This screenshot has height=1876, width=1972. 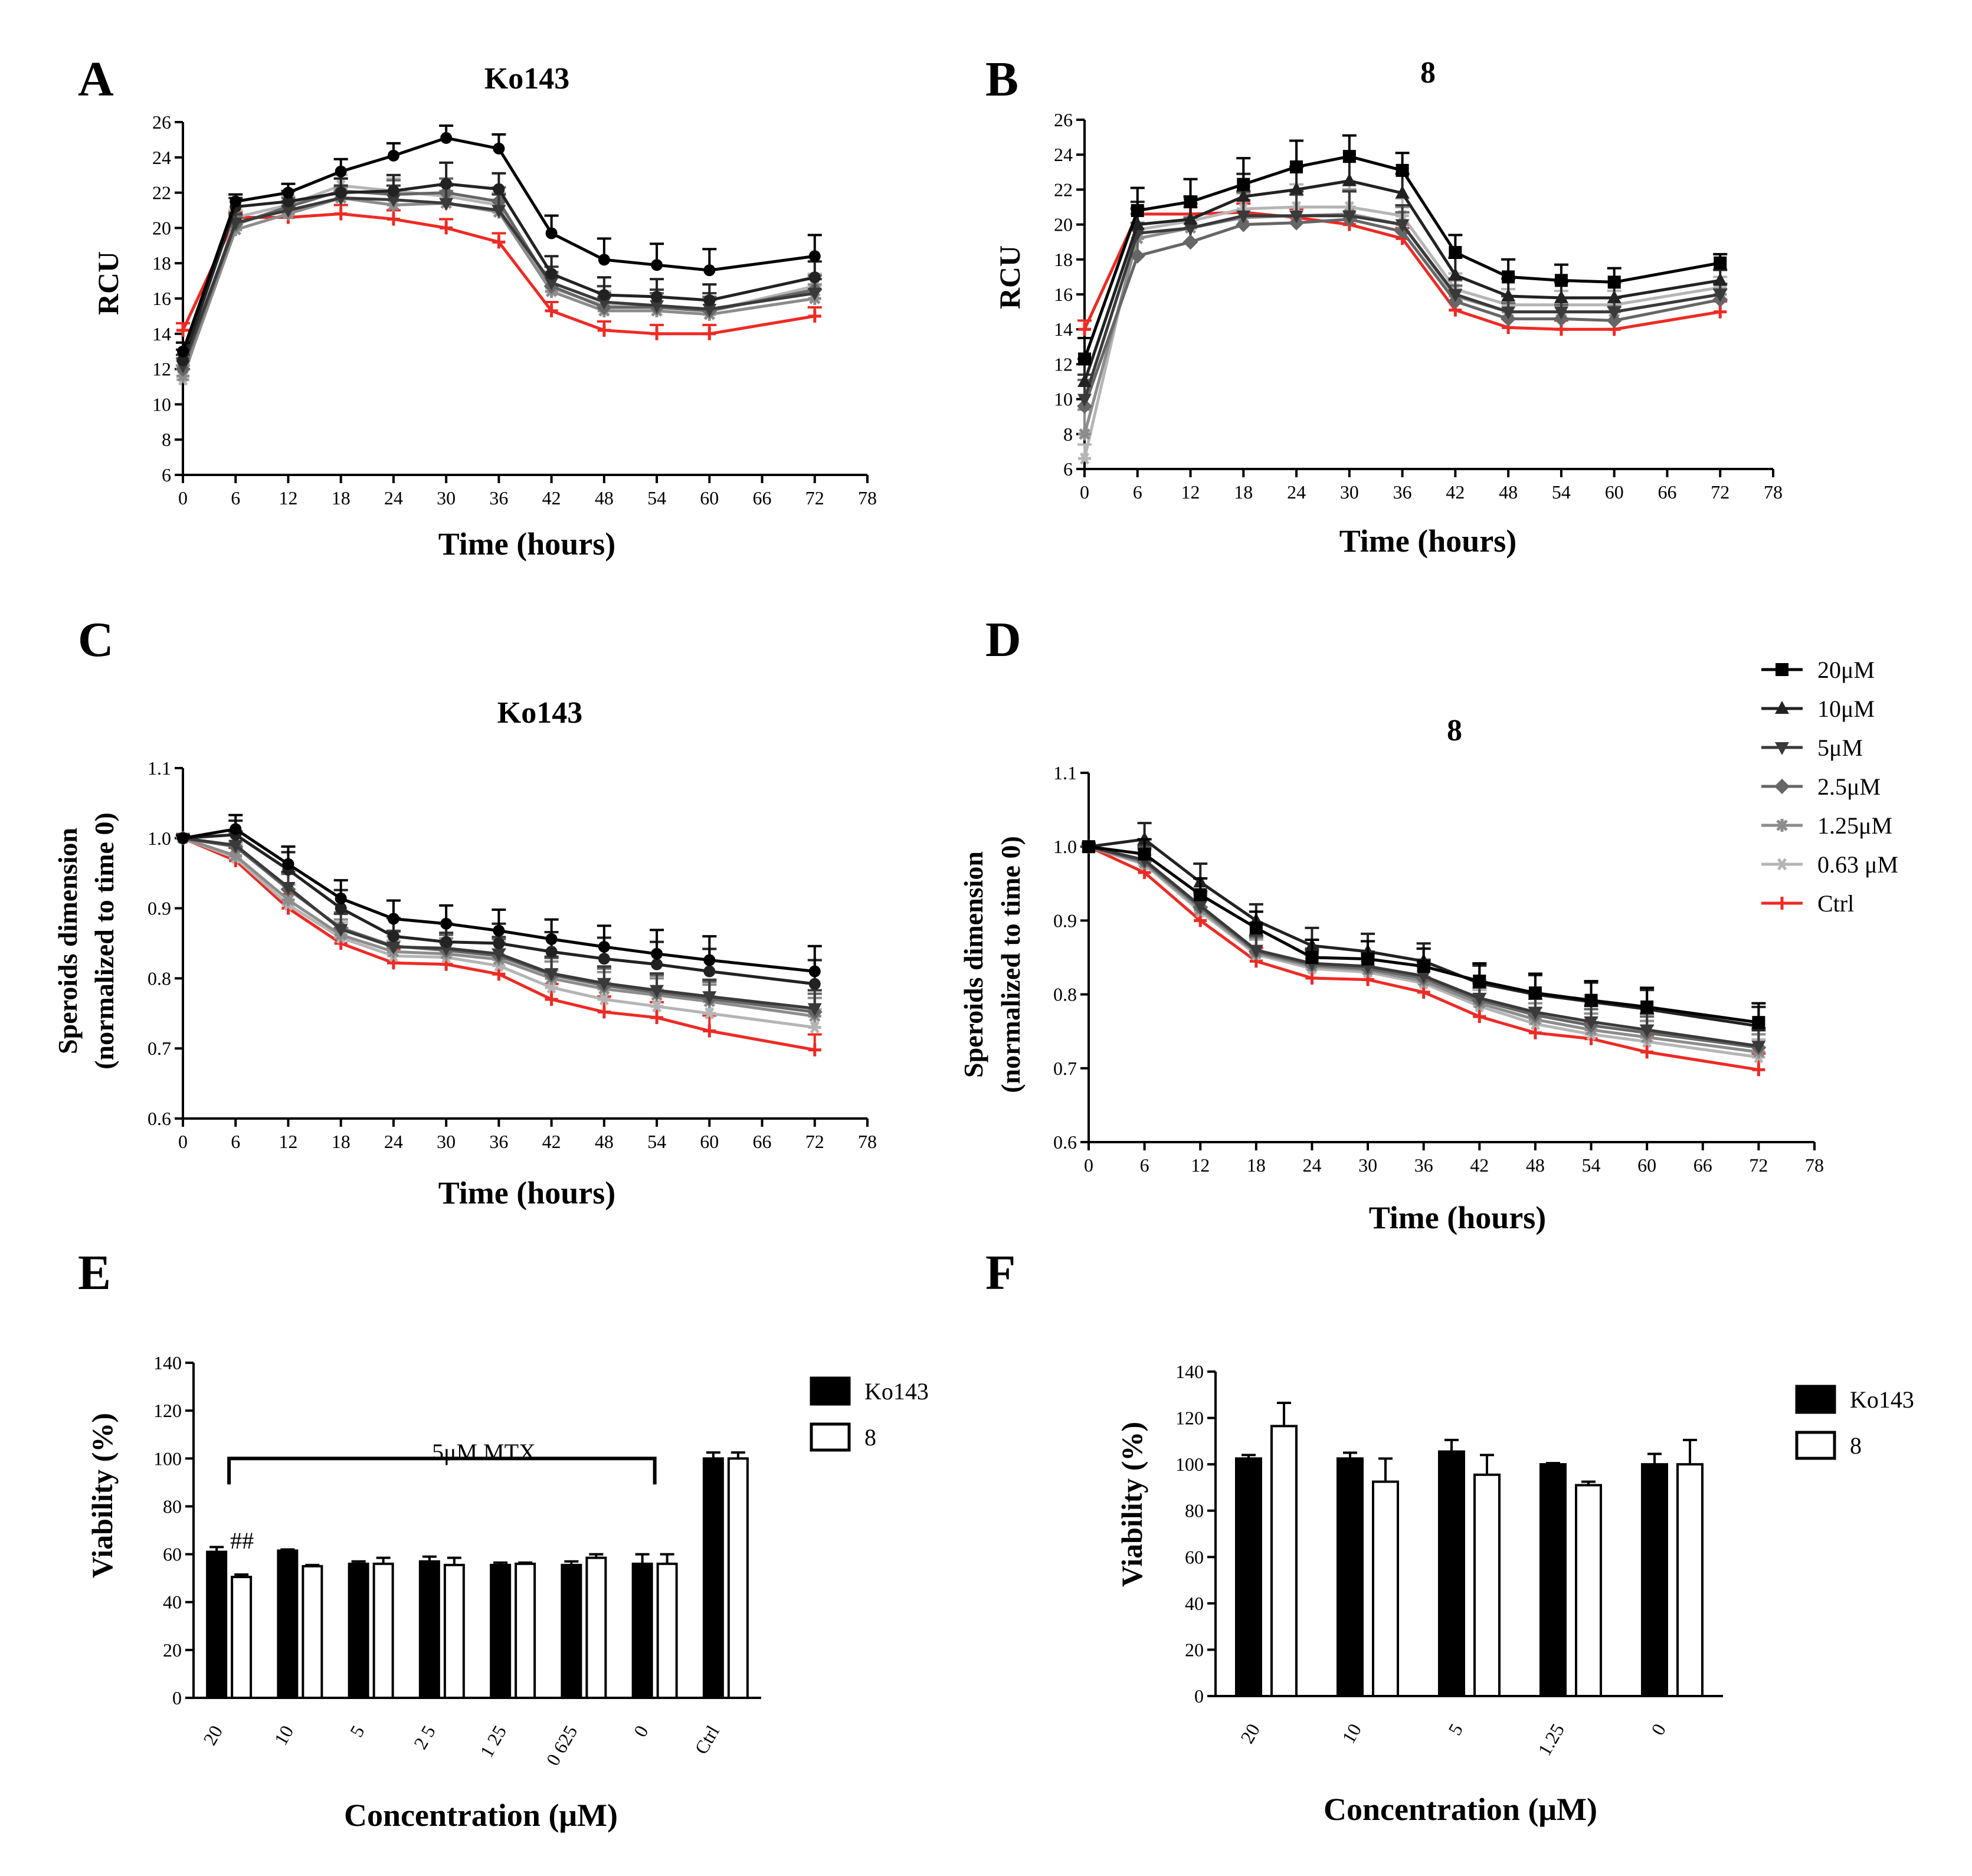 What do you see at coordinates (1001, 79) in the screenshot?
I see `panel-letter-b: B` at bounding box center [1001, 79].